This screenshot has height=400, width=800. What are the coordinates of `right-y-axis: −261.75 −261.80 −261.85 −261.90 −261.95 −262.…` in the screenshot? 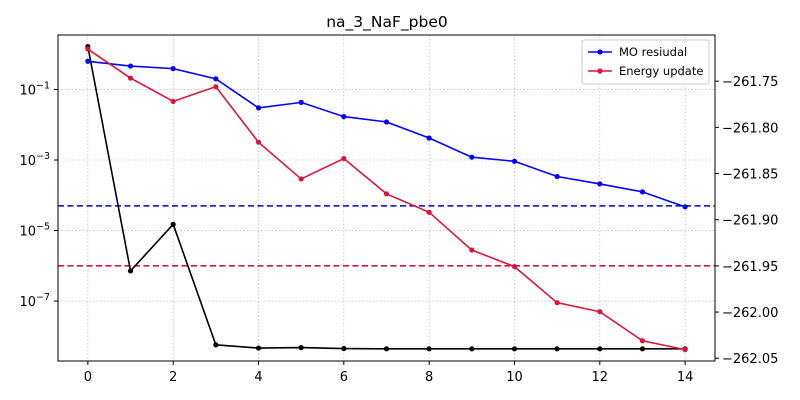 It's located at (746, 221).